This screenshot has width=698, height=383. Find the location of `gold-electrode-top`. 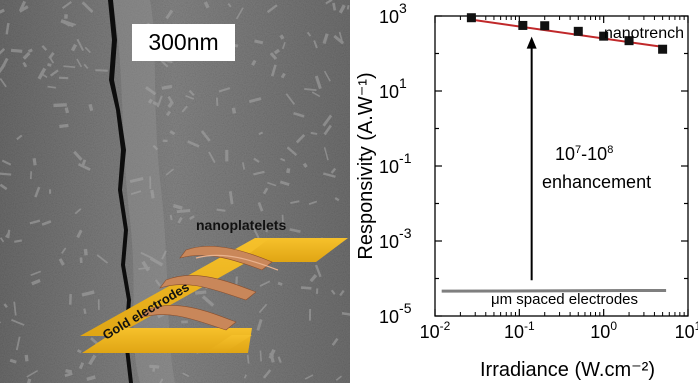

gold-electrode-top is located at coordinates (293, 250).